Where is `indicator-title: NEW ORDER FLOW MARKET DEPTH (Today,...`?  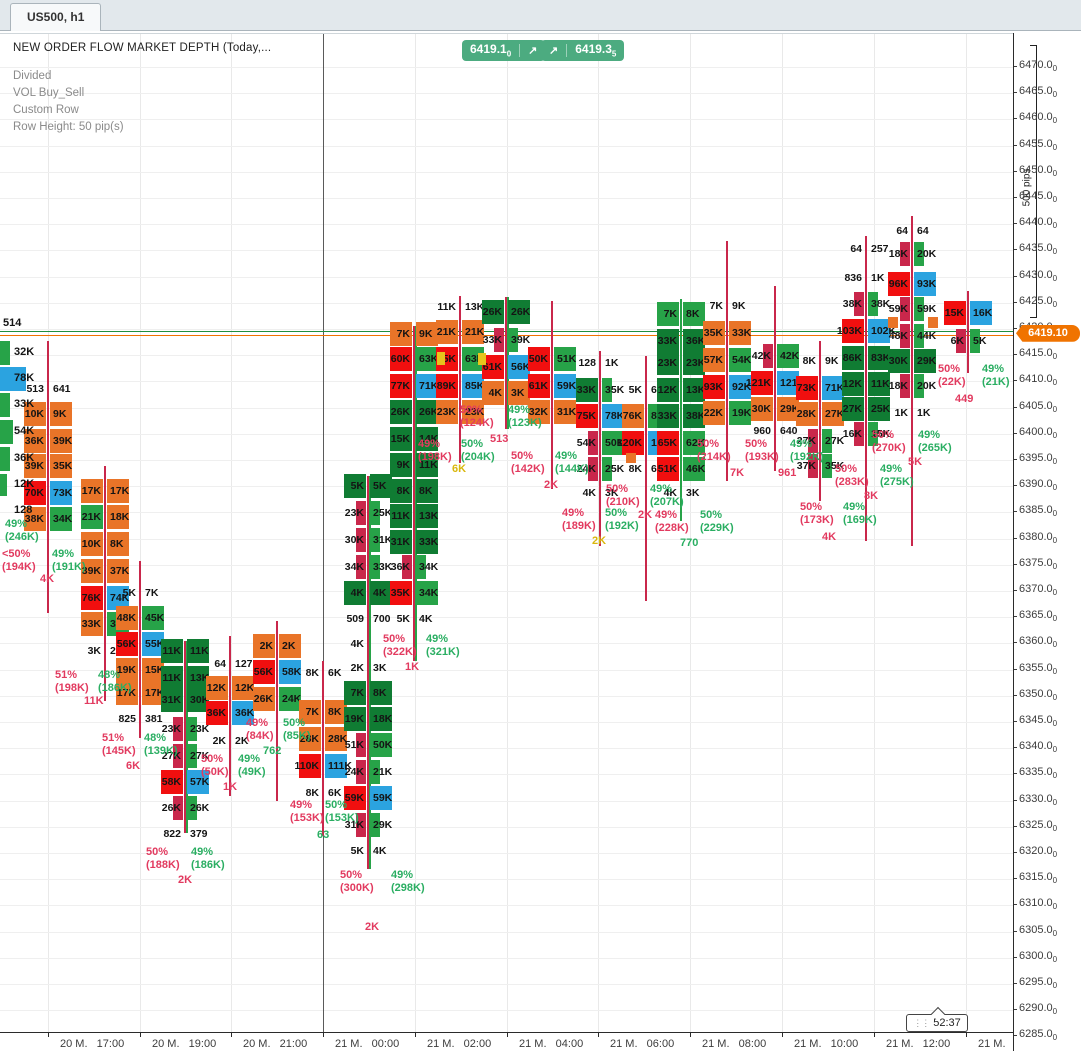
indicator-title: NEW ORDER FLOW MARKET DEPTH (Today,... is located at coordinates (142, 48).